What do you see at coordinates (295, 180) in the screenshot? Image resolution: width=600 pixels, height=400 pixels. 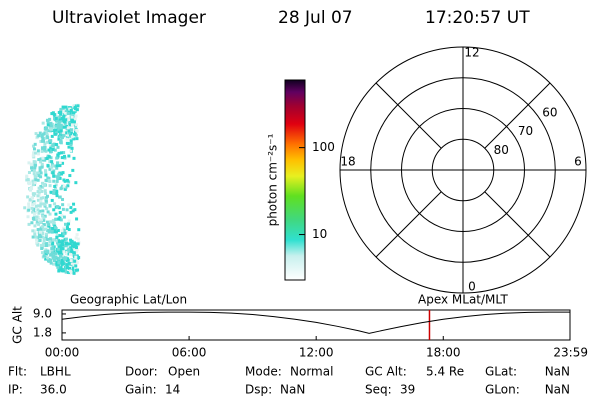 I see `colorbar` at bounding box center [295, 180].